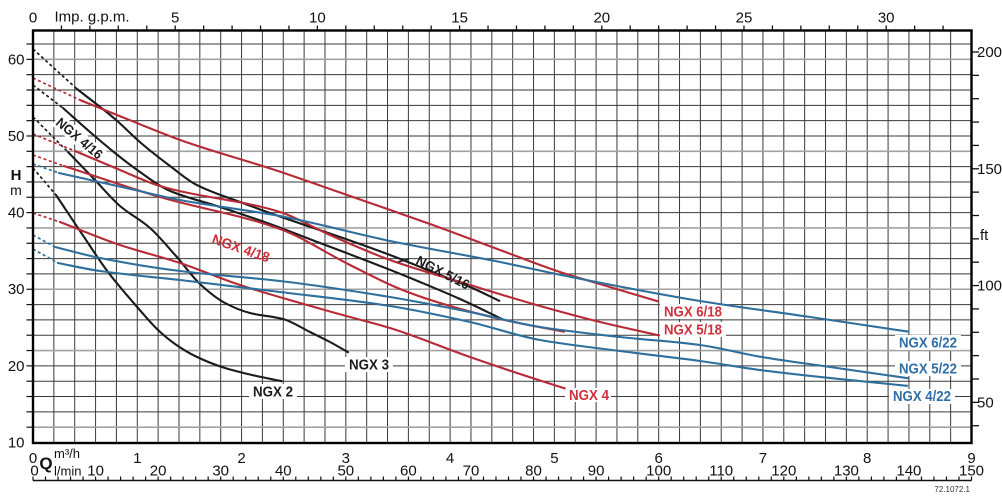 The image size is (1002, 504). I want to click on svg-text: 130, so click(846, 471).